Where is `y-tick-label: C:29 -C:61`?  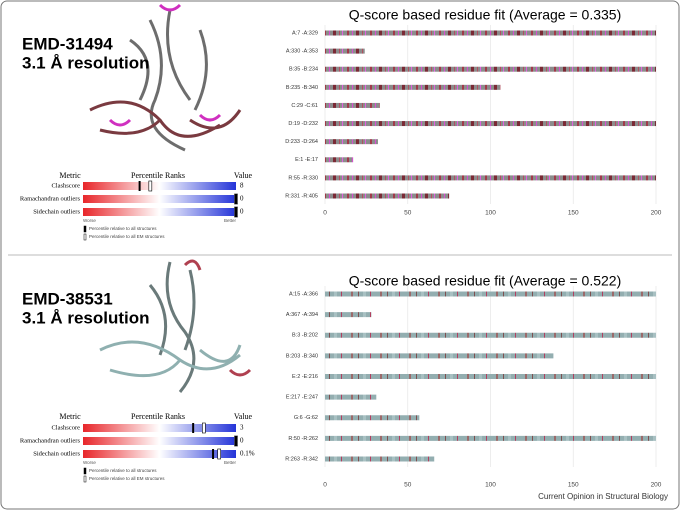
y-tick-label: C:29 -C:61 is located at coordinates (304, 106).